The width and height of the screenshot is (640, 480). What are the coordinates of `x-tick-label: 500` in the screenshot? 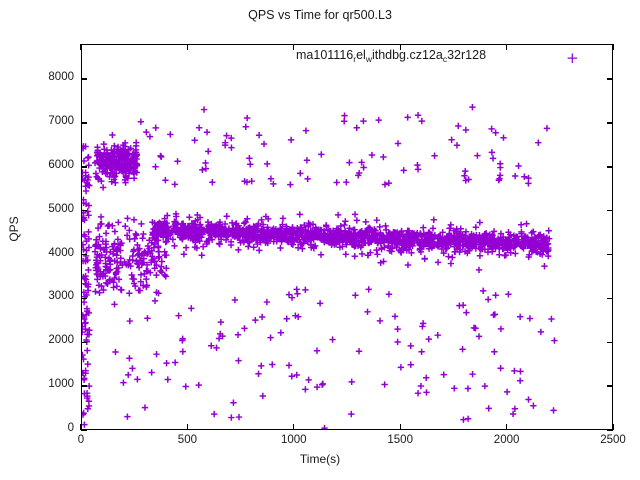 It's located at (187, 440).